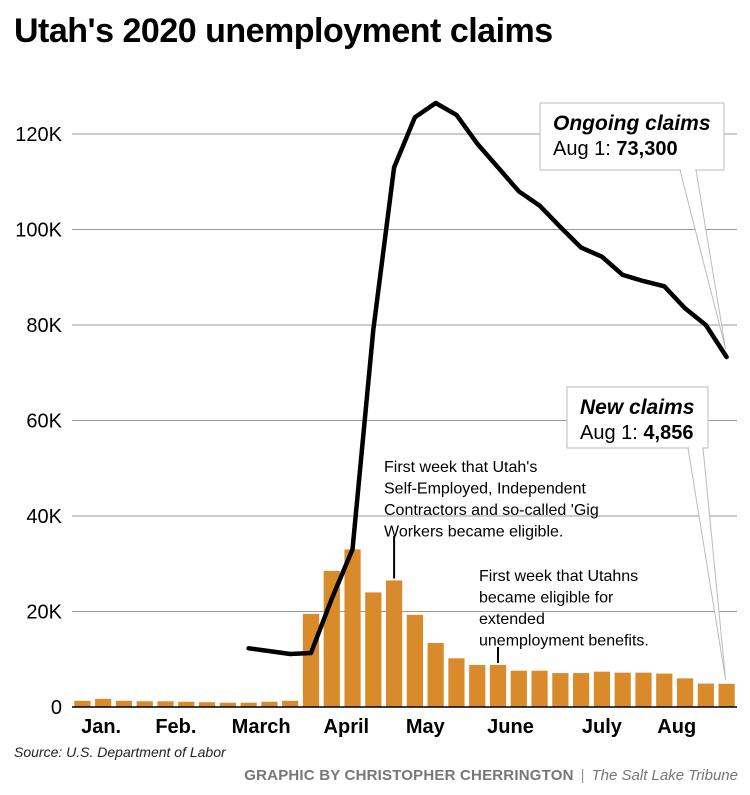 The height and width of the screenshot is (795, 750). What do you see at coordinates (646, 149) in the screenshot?
I see `ongoing-claims-callout-value: 73,300` at bounding box center [646, 149].